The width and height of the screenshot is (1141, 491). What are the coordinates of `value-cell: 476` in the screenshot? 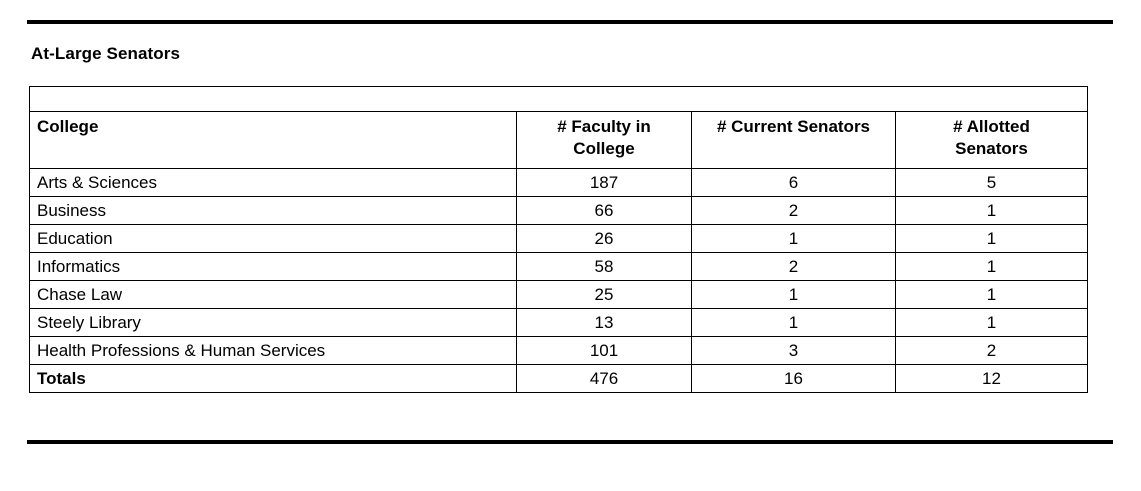 It's located at (604, 378).